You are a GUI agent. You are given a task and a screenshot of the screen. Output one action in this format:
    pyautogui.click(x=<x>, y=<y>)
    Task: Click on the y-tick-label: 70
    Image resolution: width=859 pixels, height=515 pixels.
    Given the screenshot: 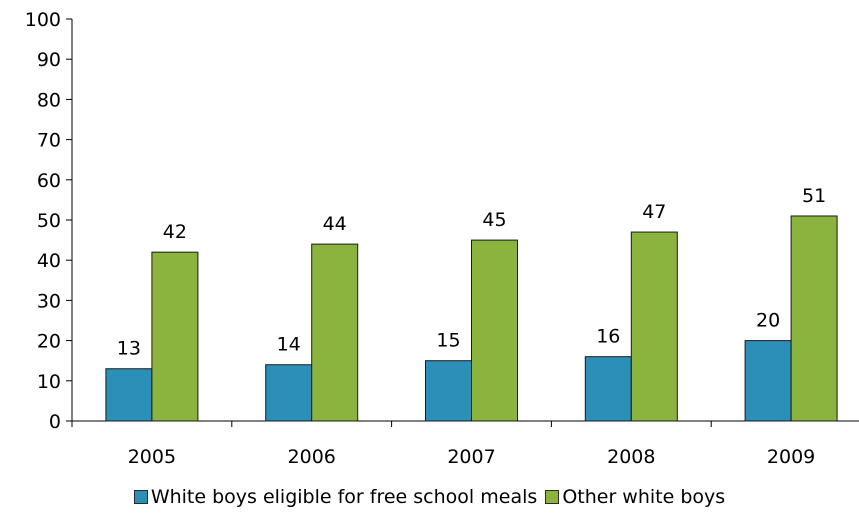 What is the action you would take?
    pyautogui.click(x=49, y=141)
    